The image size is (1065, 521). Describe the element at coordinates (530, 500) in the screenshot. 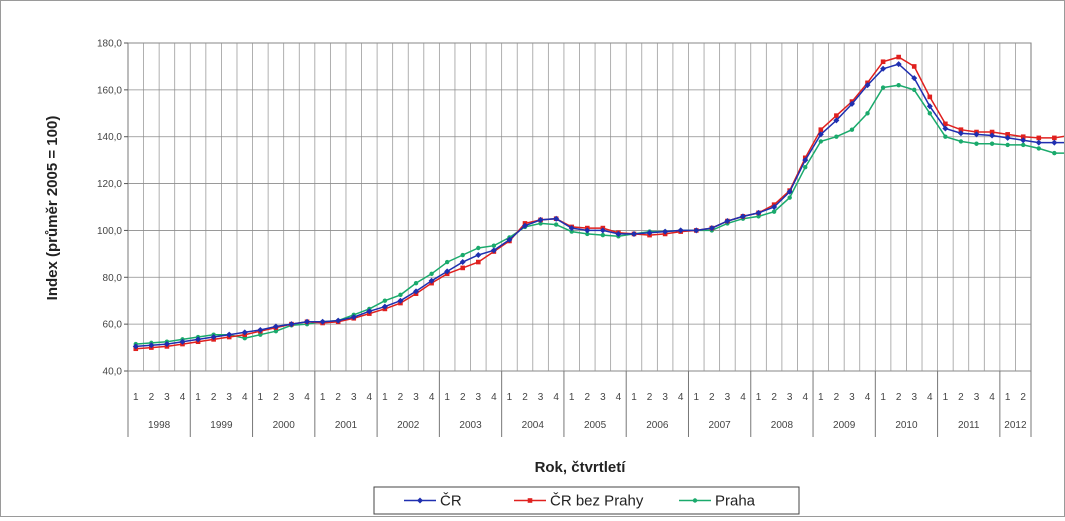

I see `legend-marker-cr-bez-prahy` at that location.